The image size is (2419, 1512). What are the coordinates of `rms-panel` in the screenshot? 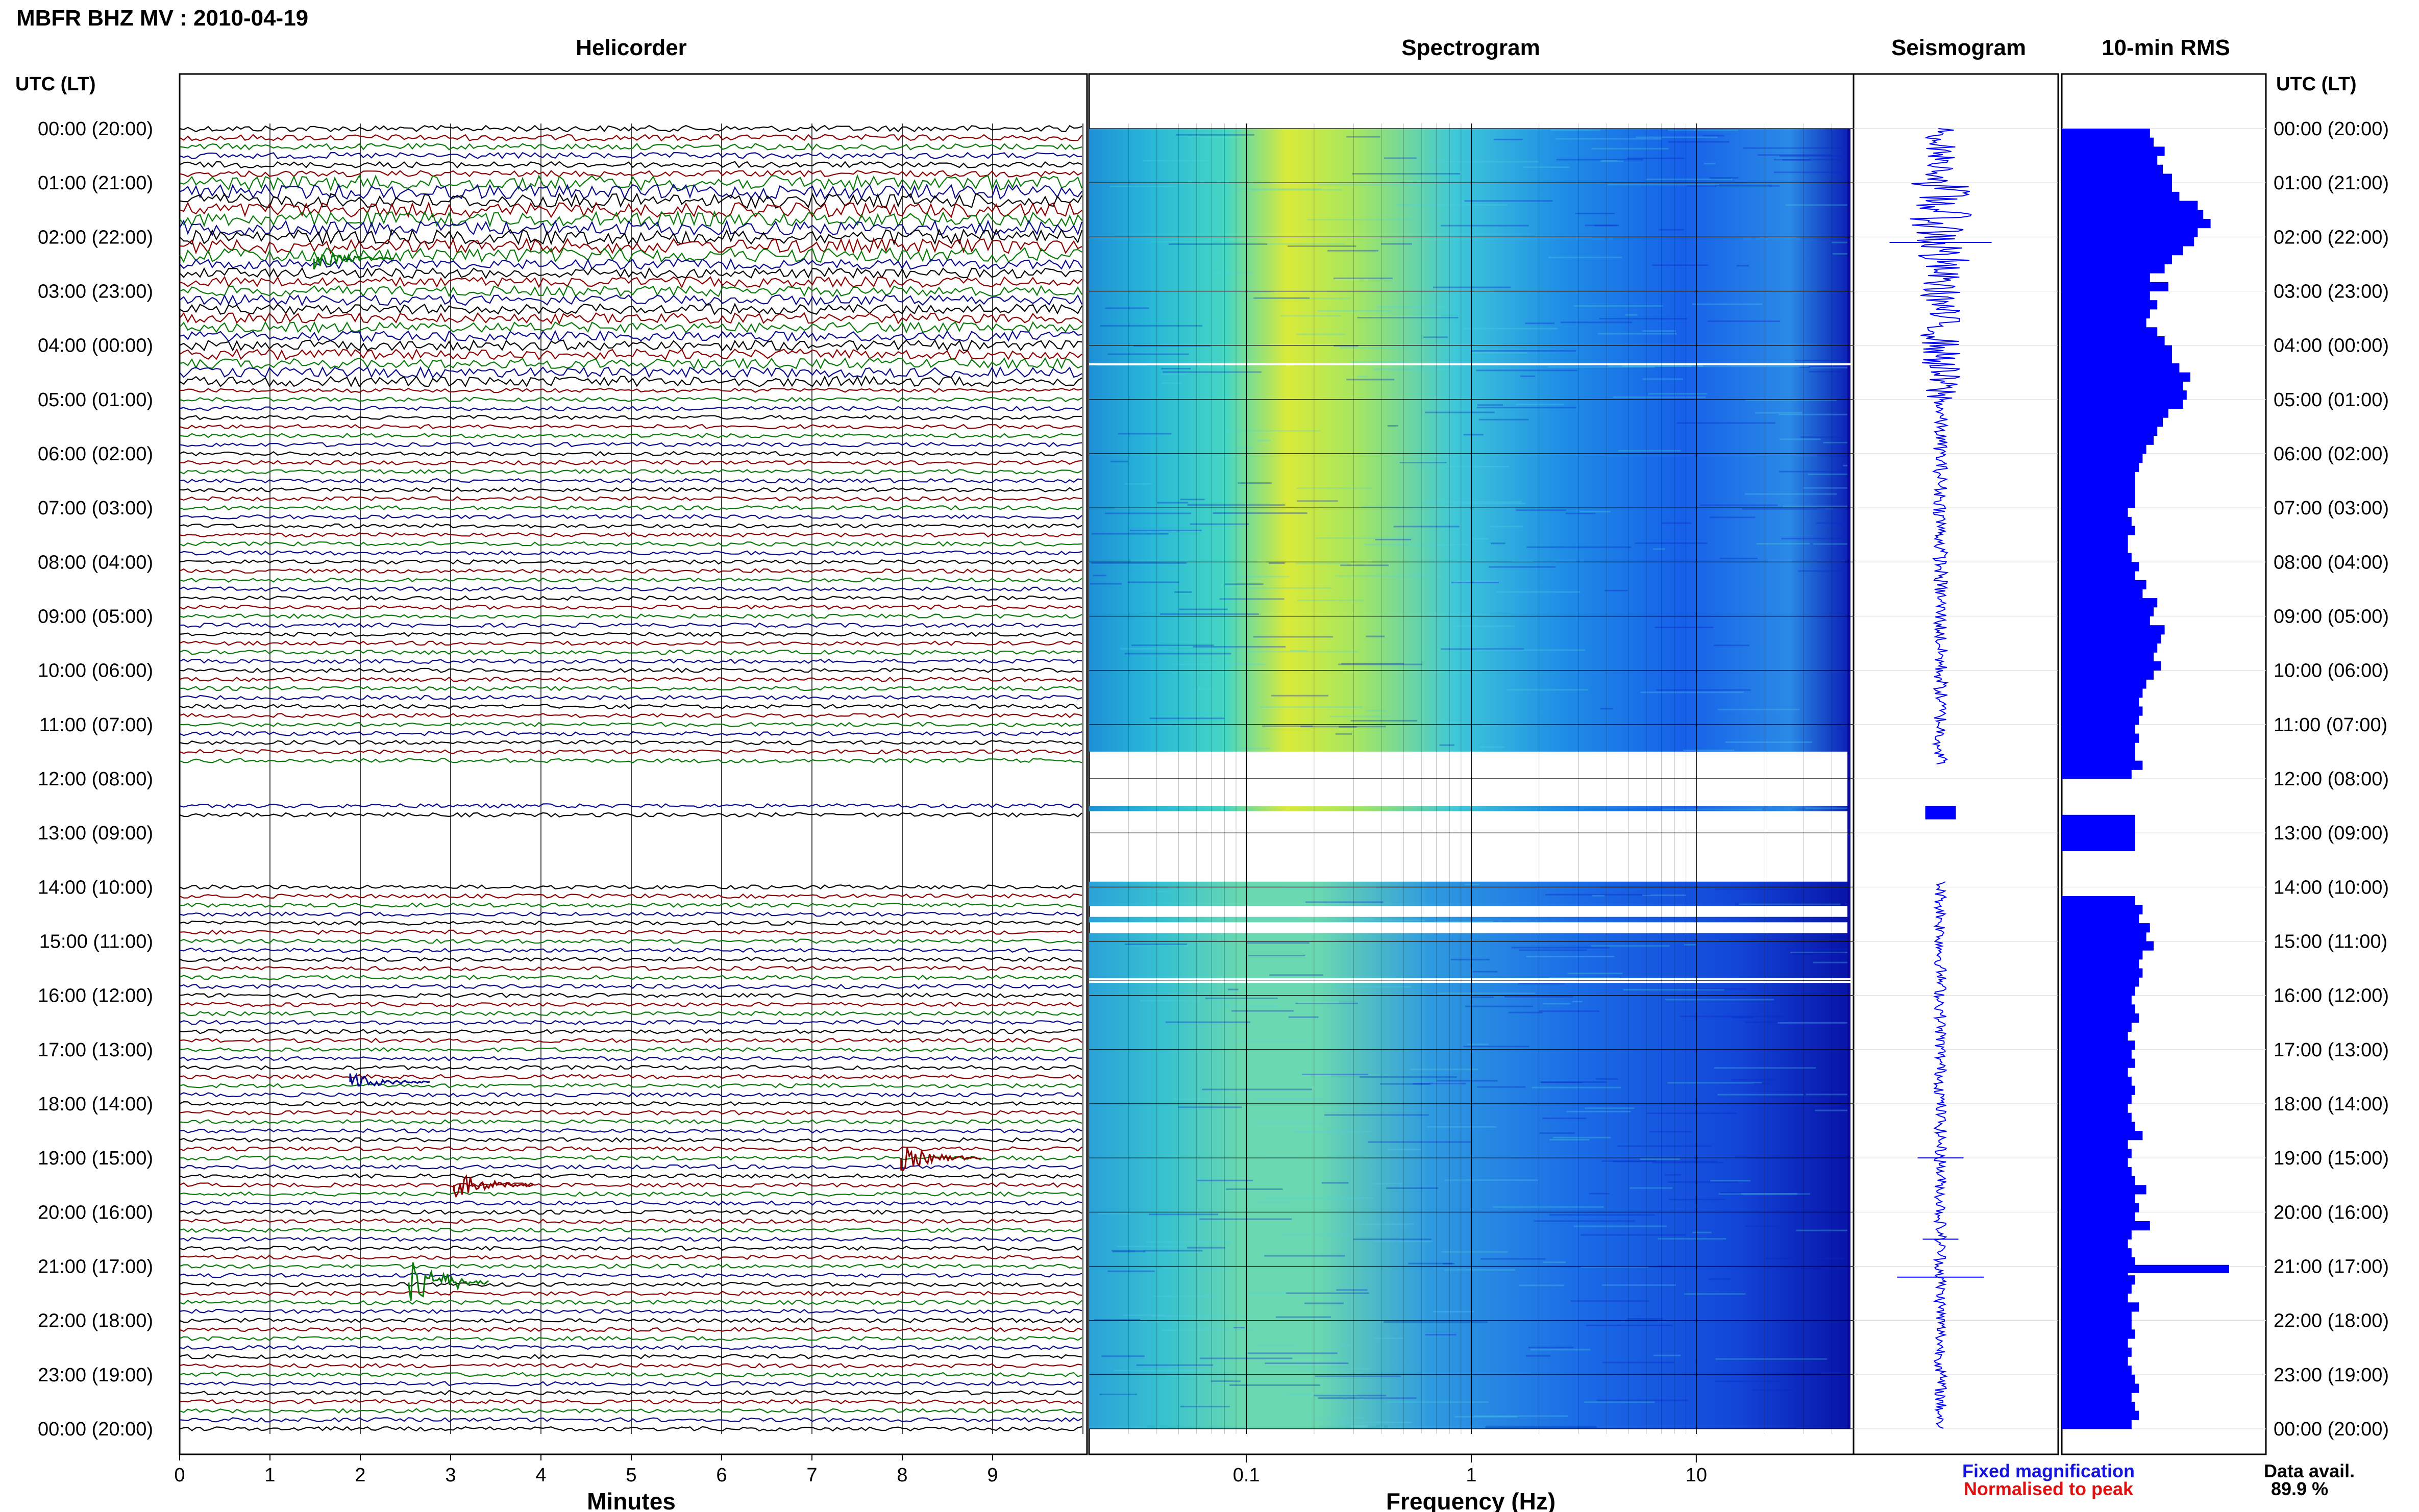 It's located at (2164, 764).